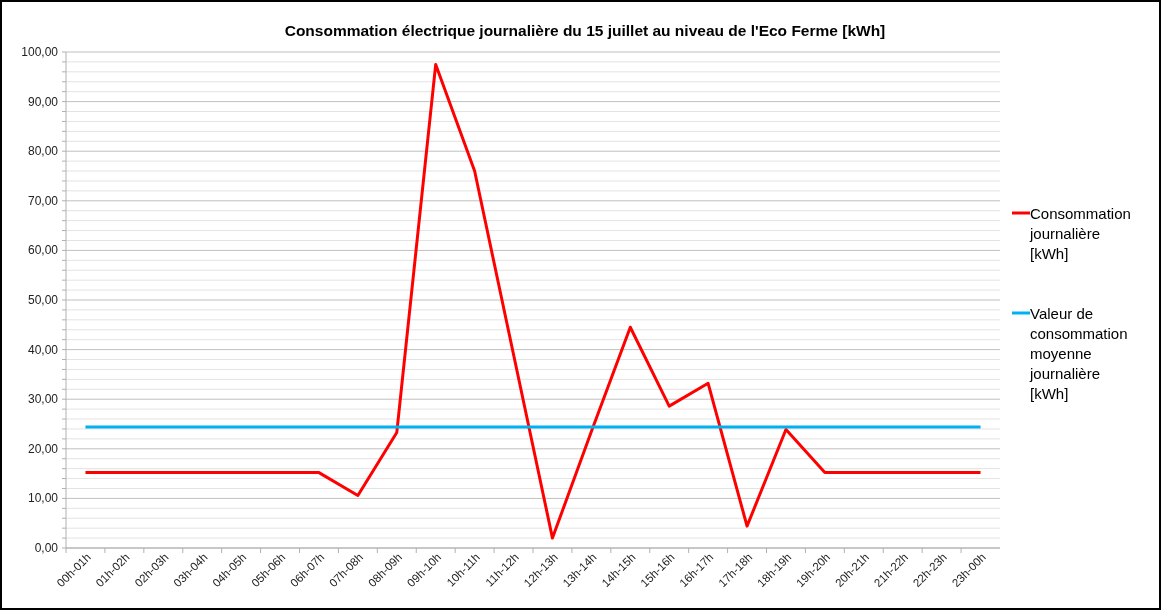 The width and height of the screenshot is (1161, 610). What do you see at coordinates (43, 498) in the screenshot?
I see `y-tick-label: 10,00` at bounding box center [43, 498].